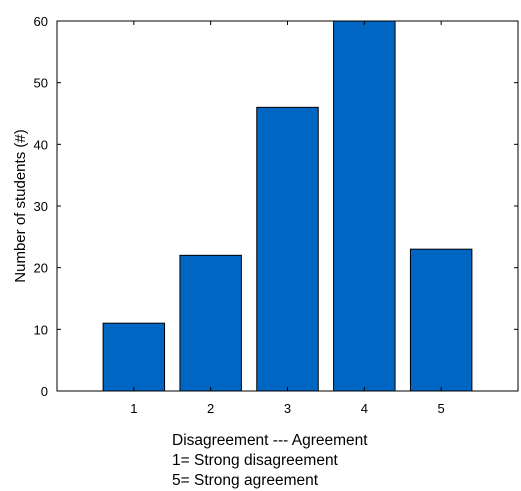 Image resolution: width=521 pixels, height=491 pixels. Describe the element at coordinates (41, 144) in the screenshot. I see `y-tick-label-40: 40` at that location.